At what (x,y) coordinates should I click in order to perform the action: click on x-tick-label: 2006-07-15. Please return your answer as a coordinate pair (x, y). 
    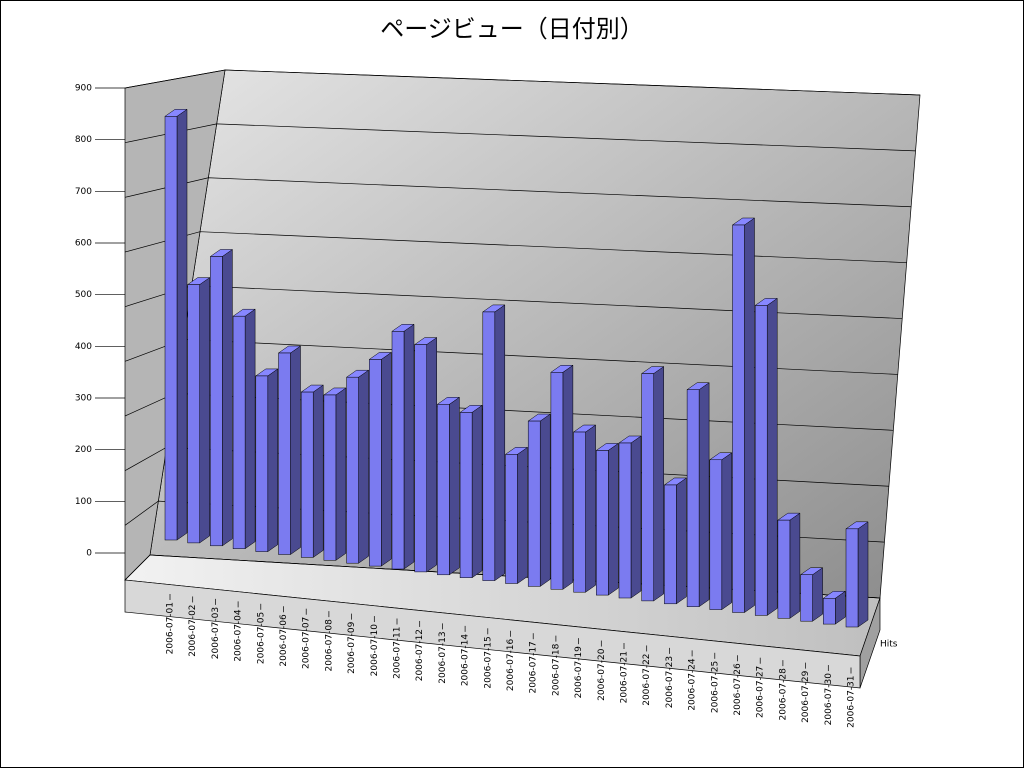
    Looking at the image, I should click on (488, 662).